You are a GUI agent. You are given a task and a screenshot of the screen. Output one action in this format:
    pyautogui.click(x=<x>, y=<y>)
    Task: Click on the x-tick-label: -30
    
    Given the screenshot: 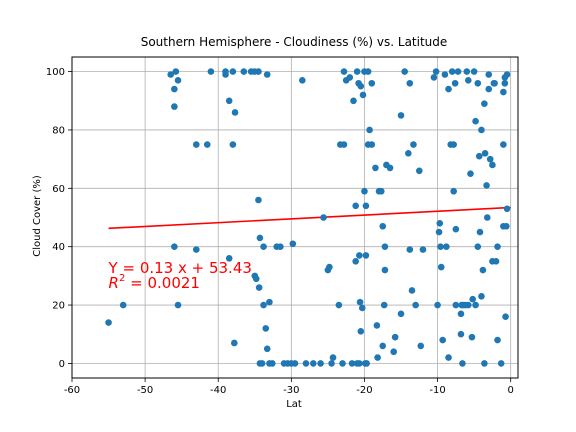 What is the action you would take?
    pyautogui.click(x=291, y=390)
    